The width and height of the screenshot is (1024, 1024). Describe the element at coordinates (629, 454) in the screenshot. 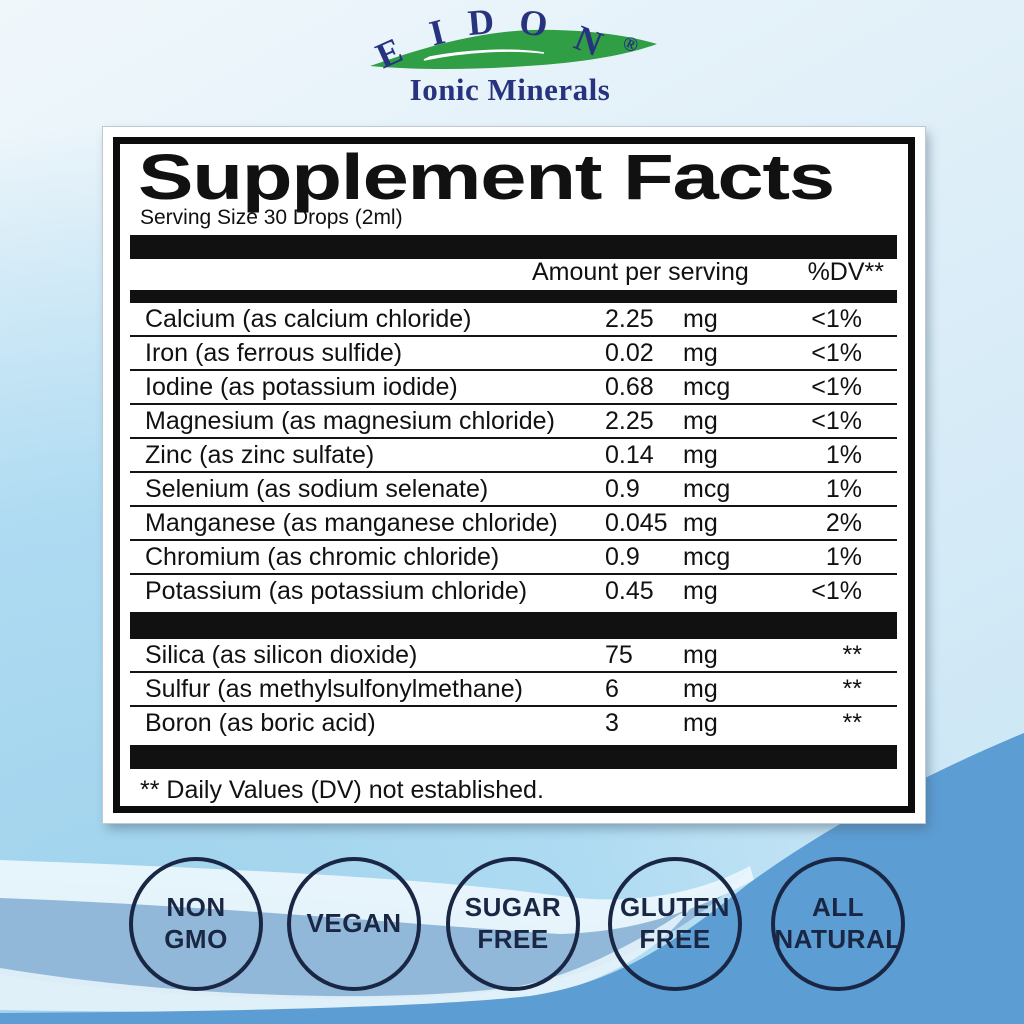

I see `ingredient-amount: 0.14` at that location.